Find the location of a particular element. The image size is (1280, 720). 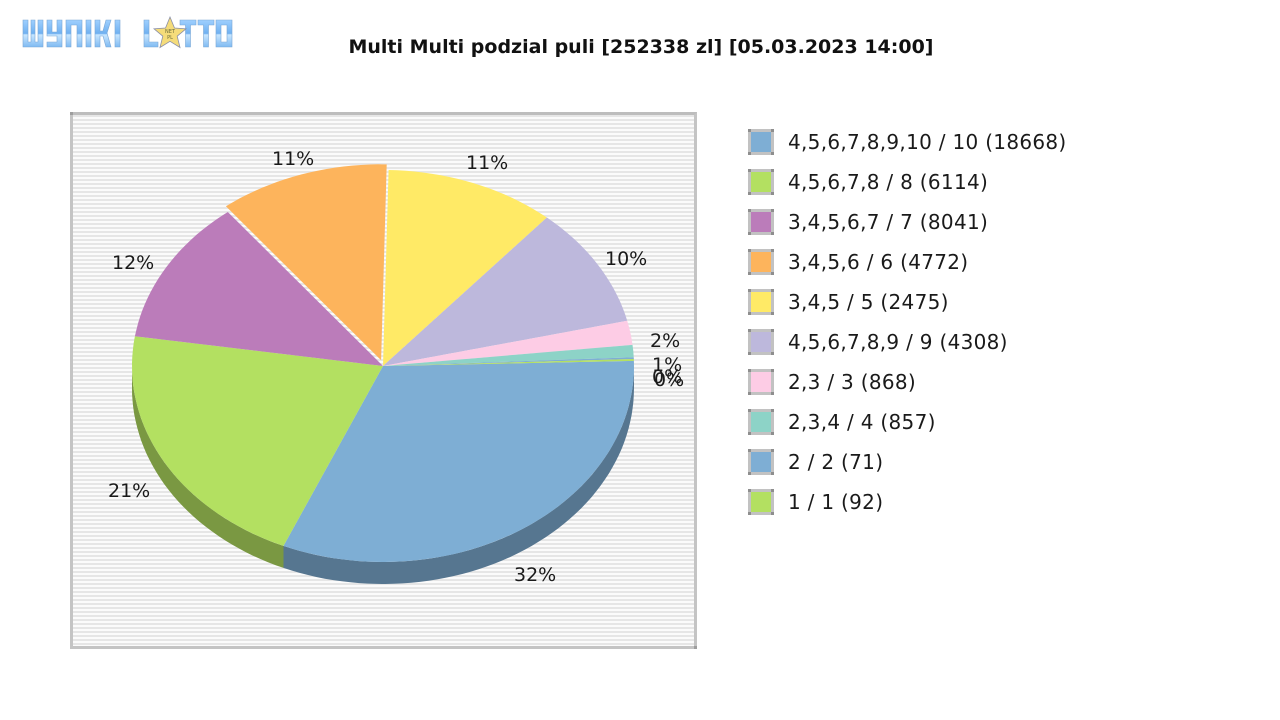

legend-label: 3,4,5,6 / 6 (4772) is located at coordinates (878, 262).